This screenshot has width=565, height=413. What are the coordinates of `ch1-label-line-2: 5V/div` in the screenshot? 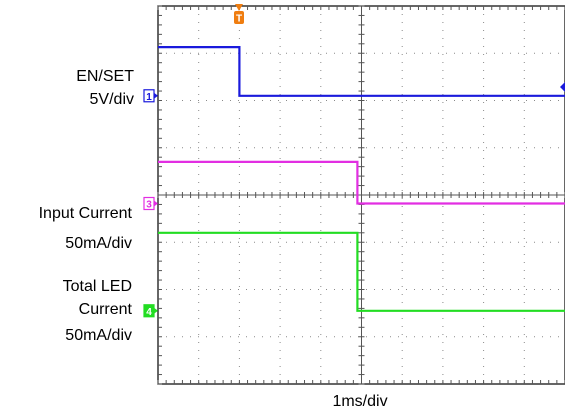 It's located at (112, 99).